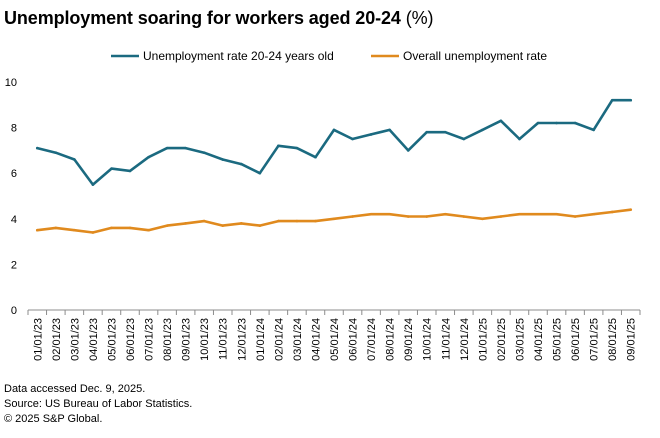  What do you see at coordinates (75, 339) in the screenshot?
I see `x-tick-label: 03/01/23` at bounding box center [75, 339].